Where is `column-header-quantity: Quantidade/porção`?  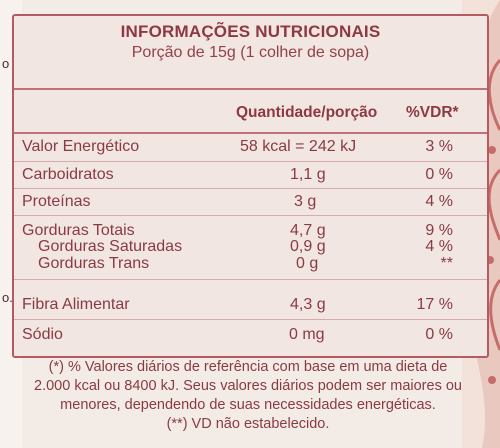
column-header-quantity: Quantidade/porção is located at coordinates (307, 112).